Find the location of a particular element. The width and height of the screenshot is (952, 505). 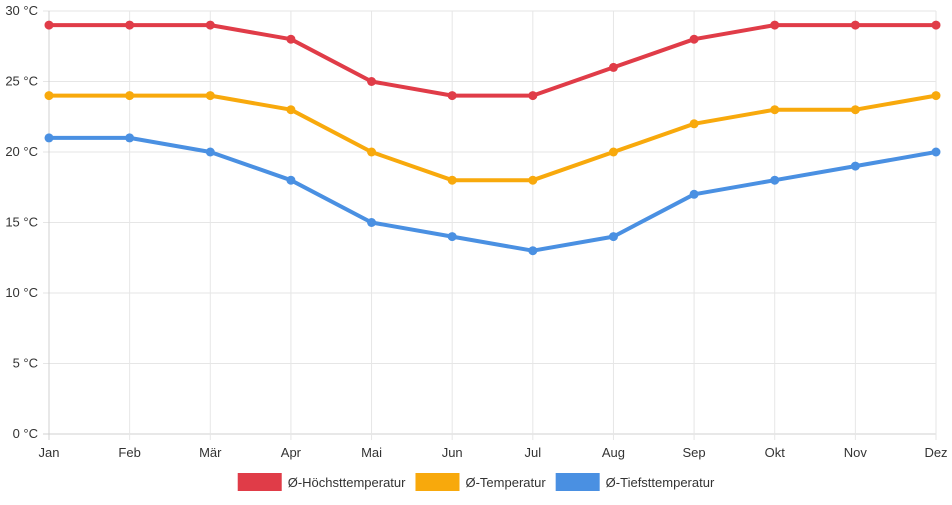

x-tick-label: Jul is located at coordinates (533, 452).